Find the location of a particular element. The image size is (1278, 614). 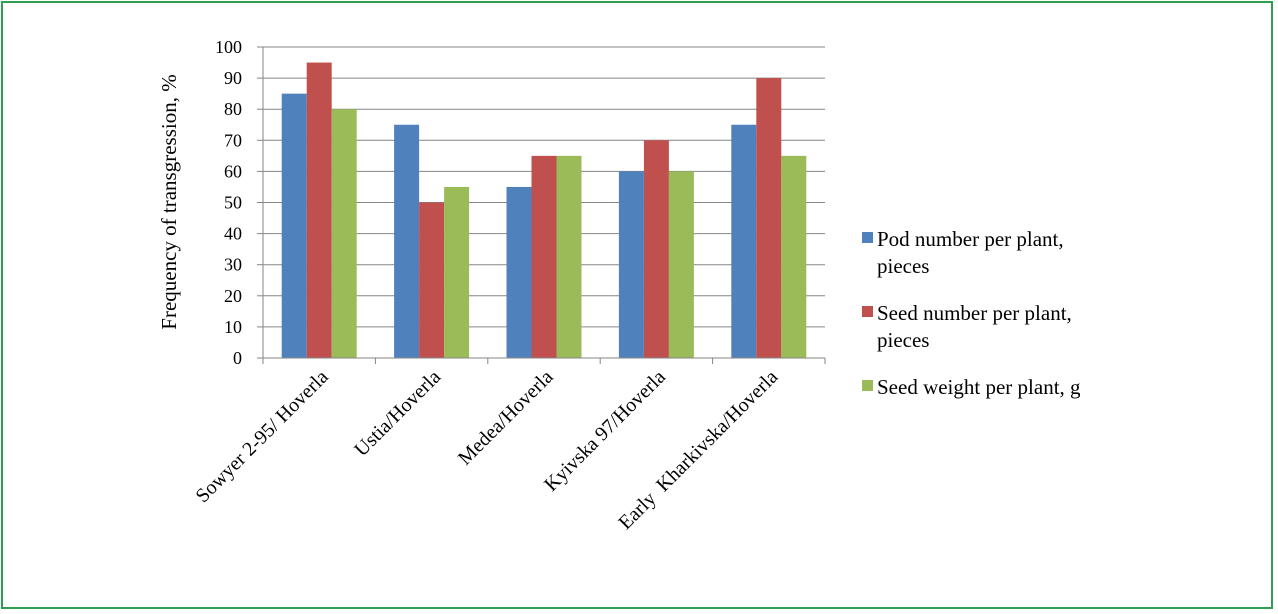

y-tick-label: 0 is located at coordinates (237, 358).